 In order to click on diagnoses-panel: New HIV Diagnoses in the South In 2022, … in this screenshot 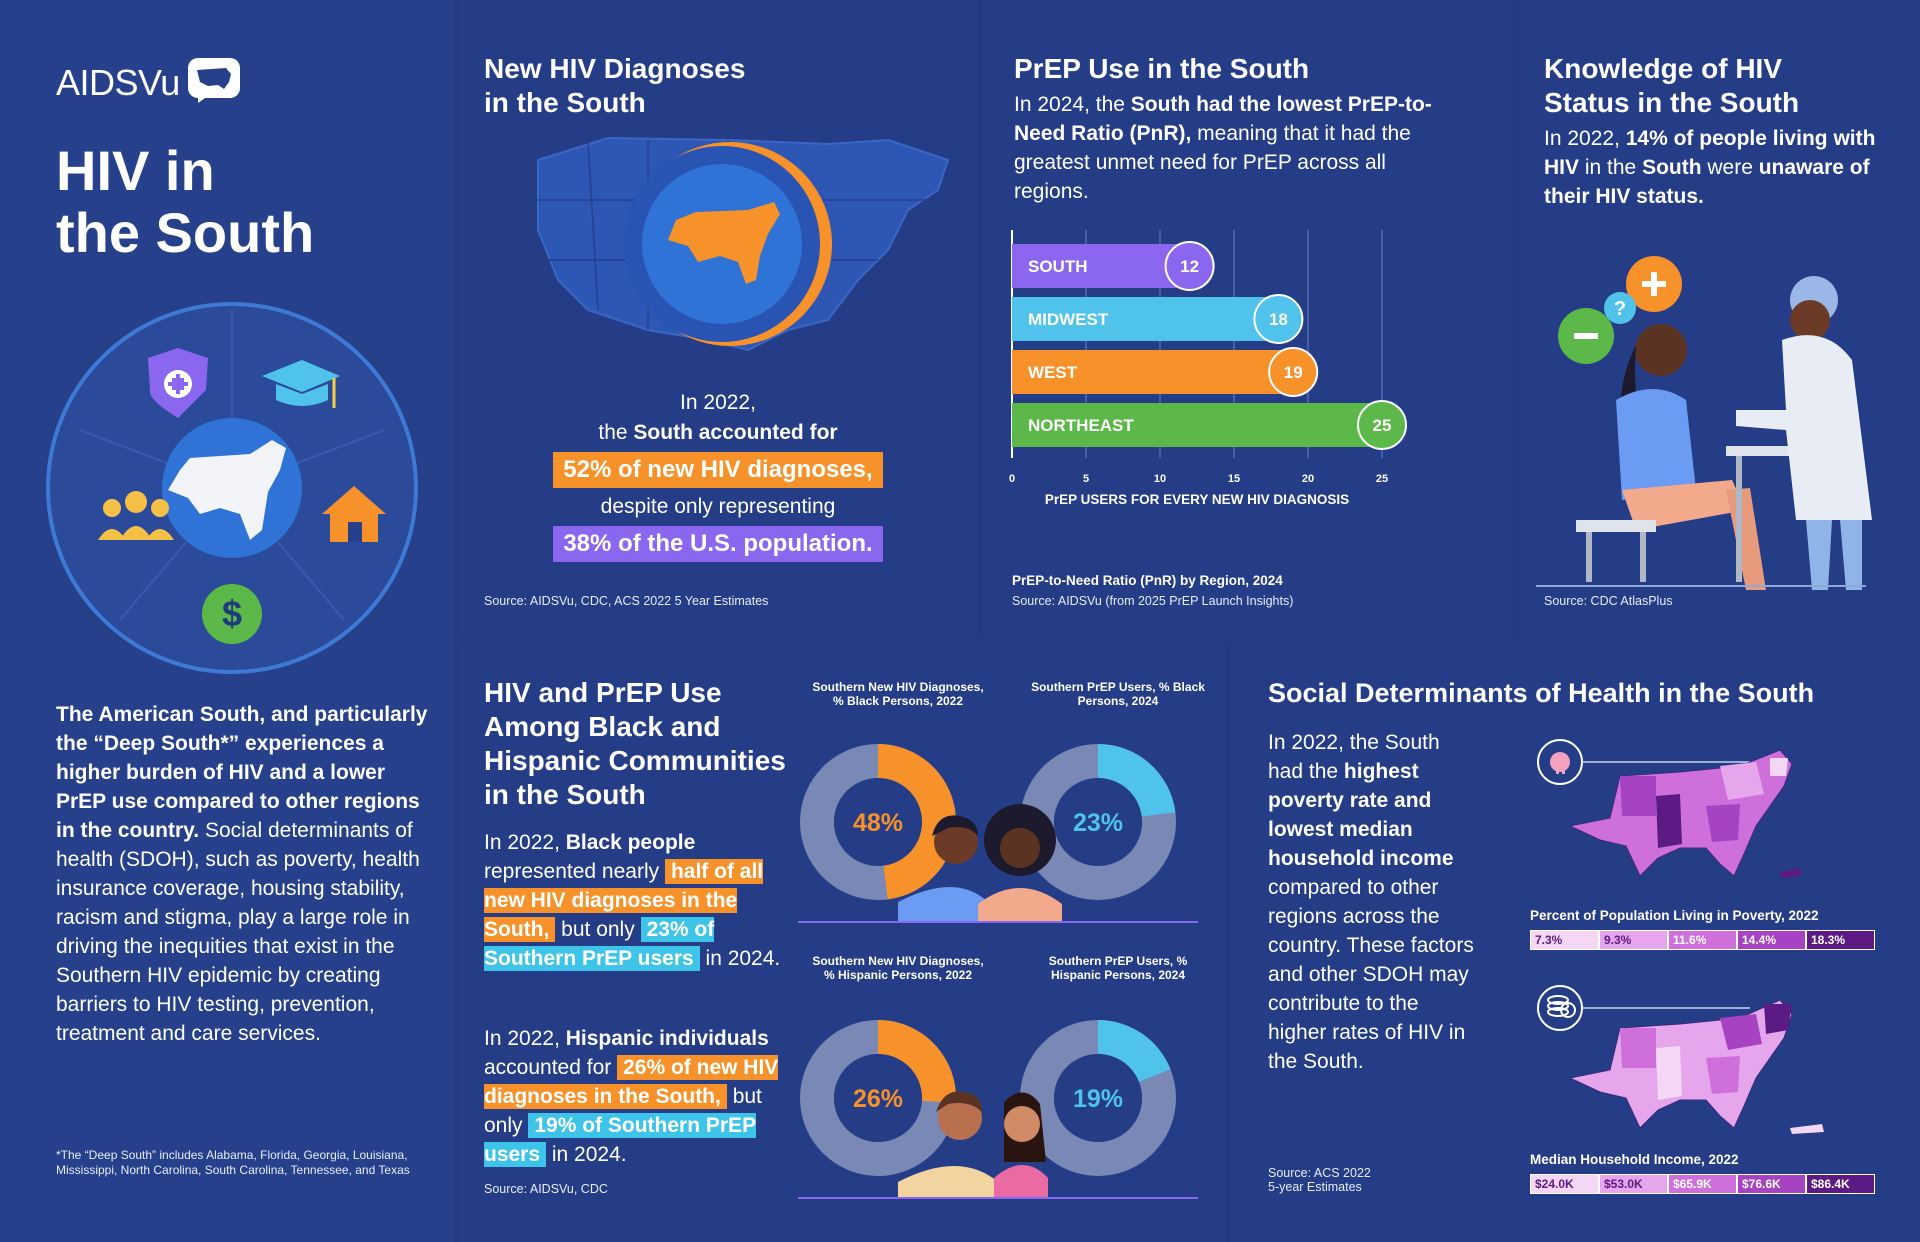, I will do `click(718, 319)`.